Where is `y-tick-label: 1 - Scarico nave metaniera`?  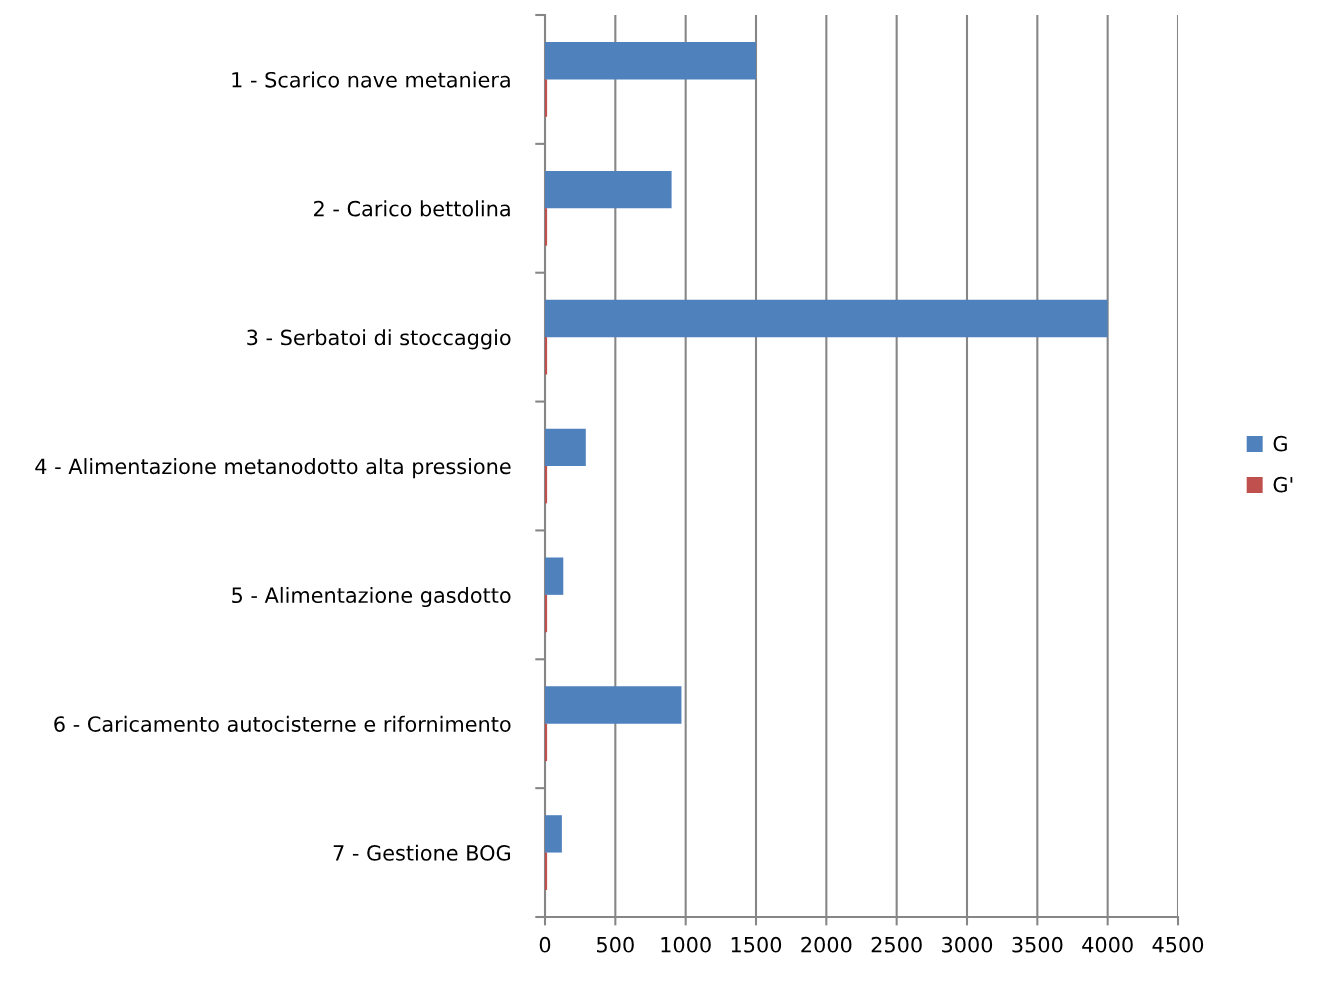
y-tick-label: 1 - Scarico nave metaniera is located at coordinates (371, 79).